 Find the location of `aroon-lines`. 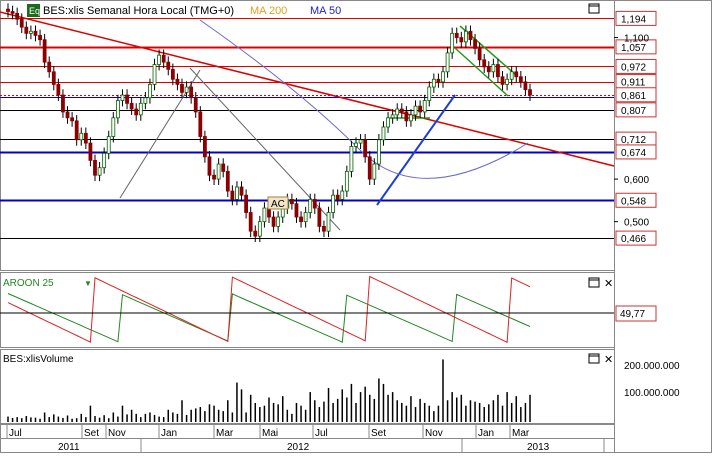

aroon-lines is located at coordinates (269, 309).